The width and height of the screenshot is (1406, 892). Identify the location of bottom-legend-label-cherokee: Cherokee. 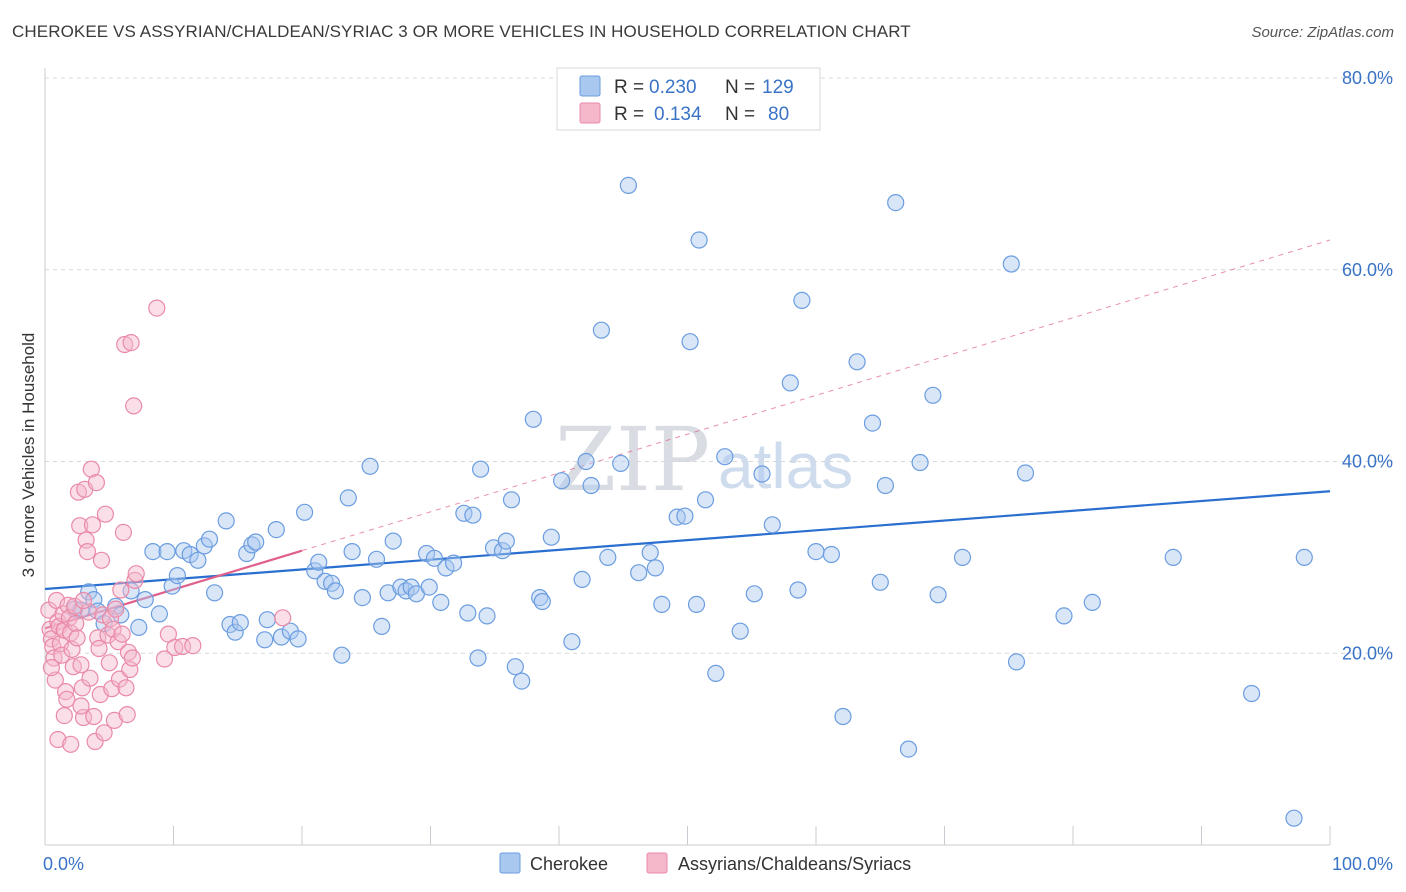
(569, 864).